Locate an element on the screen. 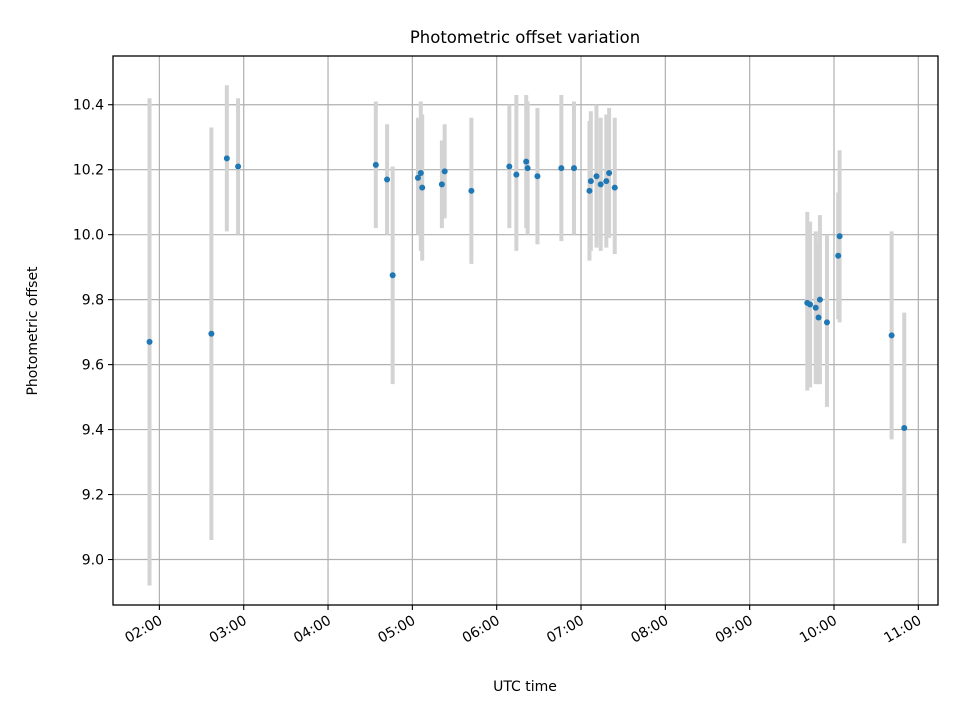 The width and height of the screenshot is (960, 720). chart-title: Photometric offset variation is located at coordinates (525, 37).